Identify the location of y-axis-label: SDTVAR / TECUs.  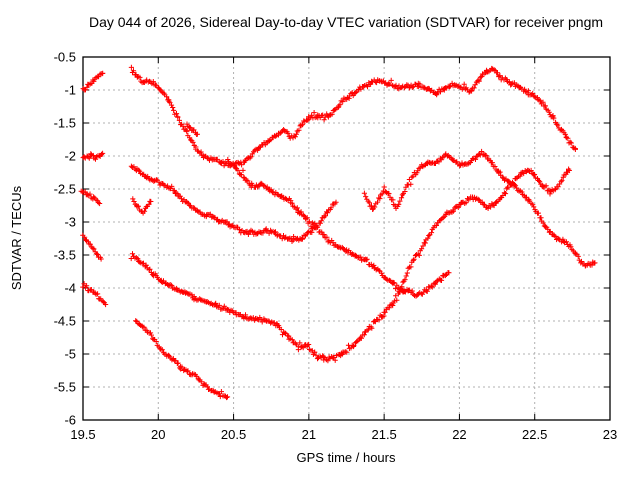
(16, 237).